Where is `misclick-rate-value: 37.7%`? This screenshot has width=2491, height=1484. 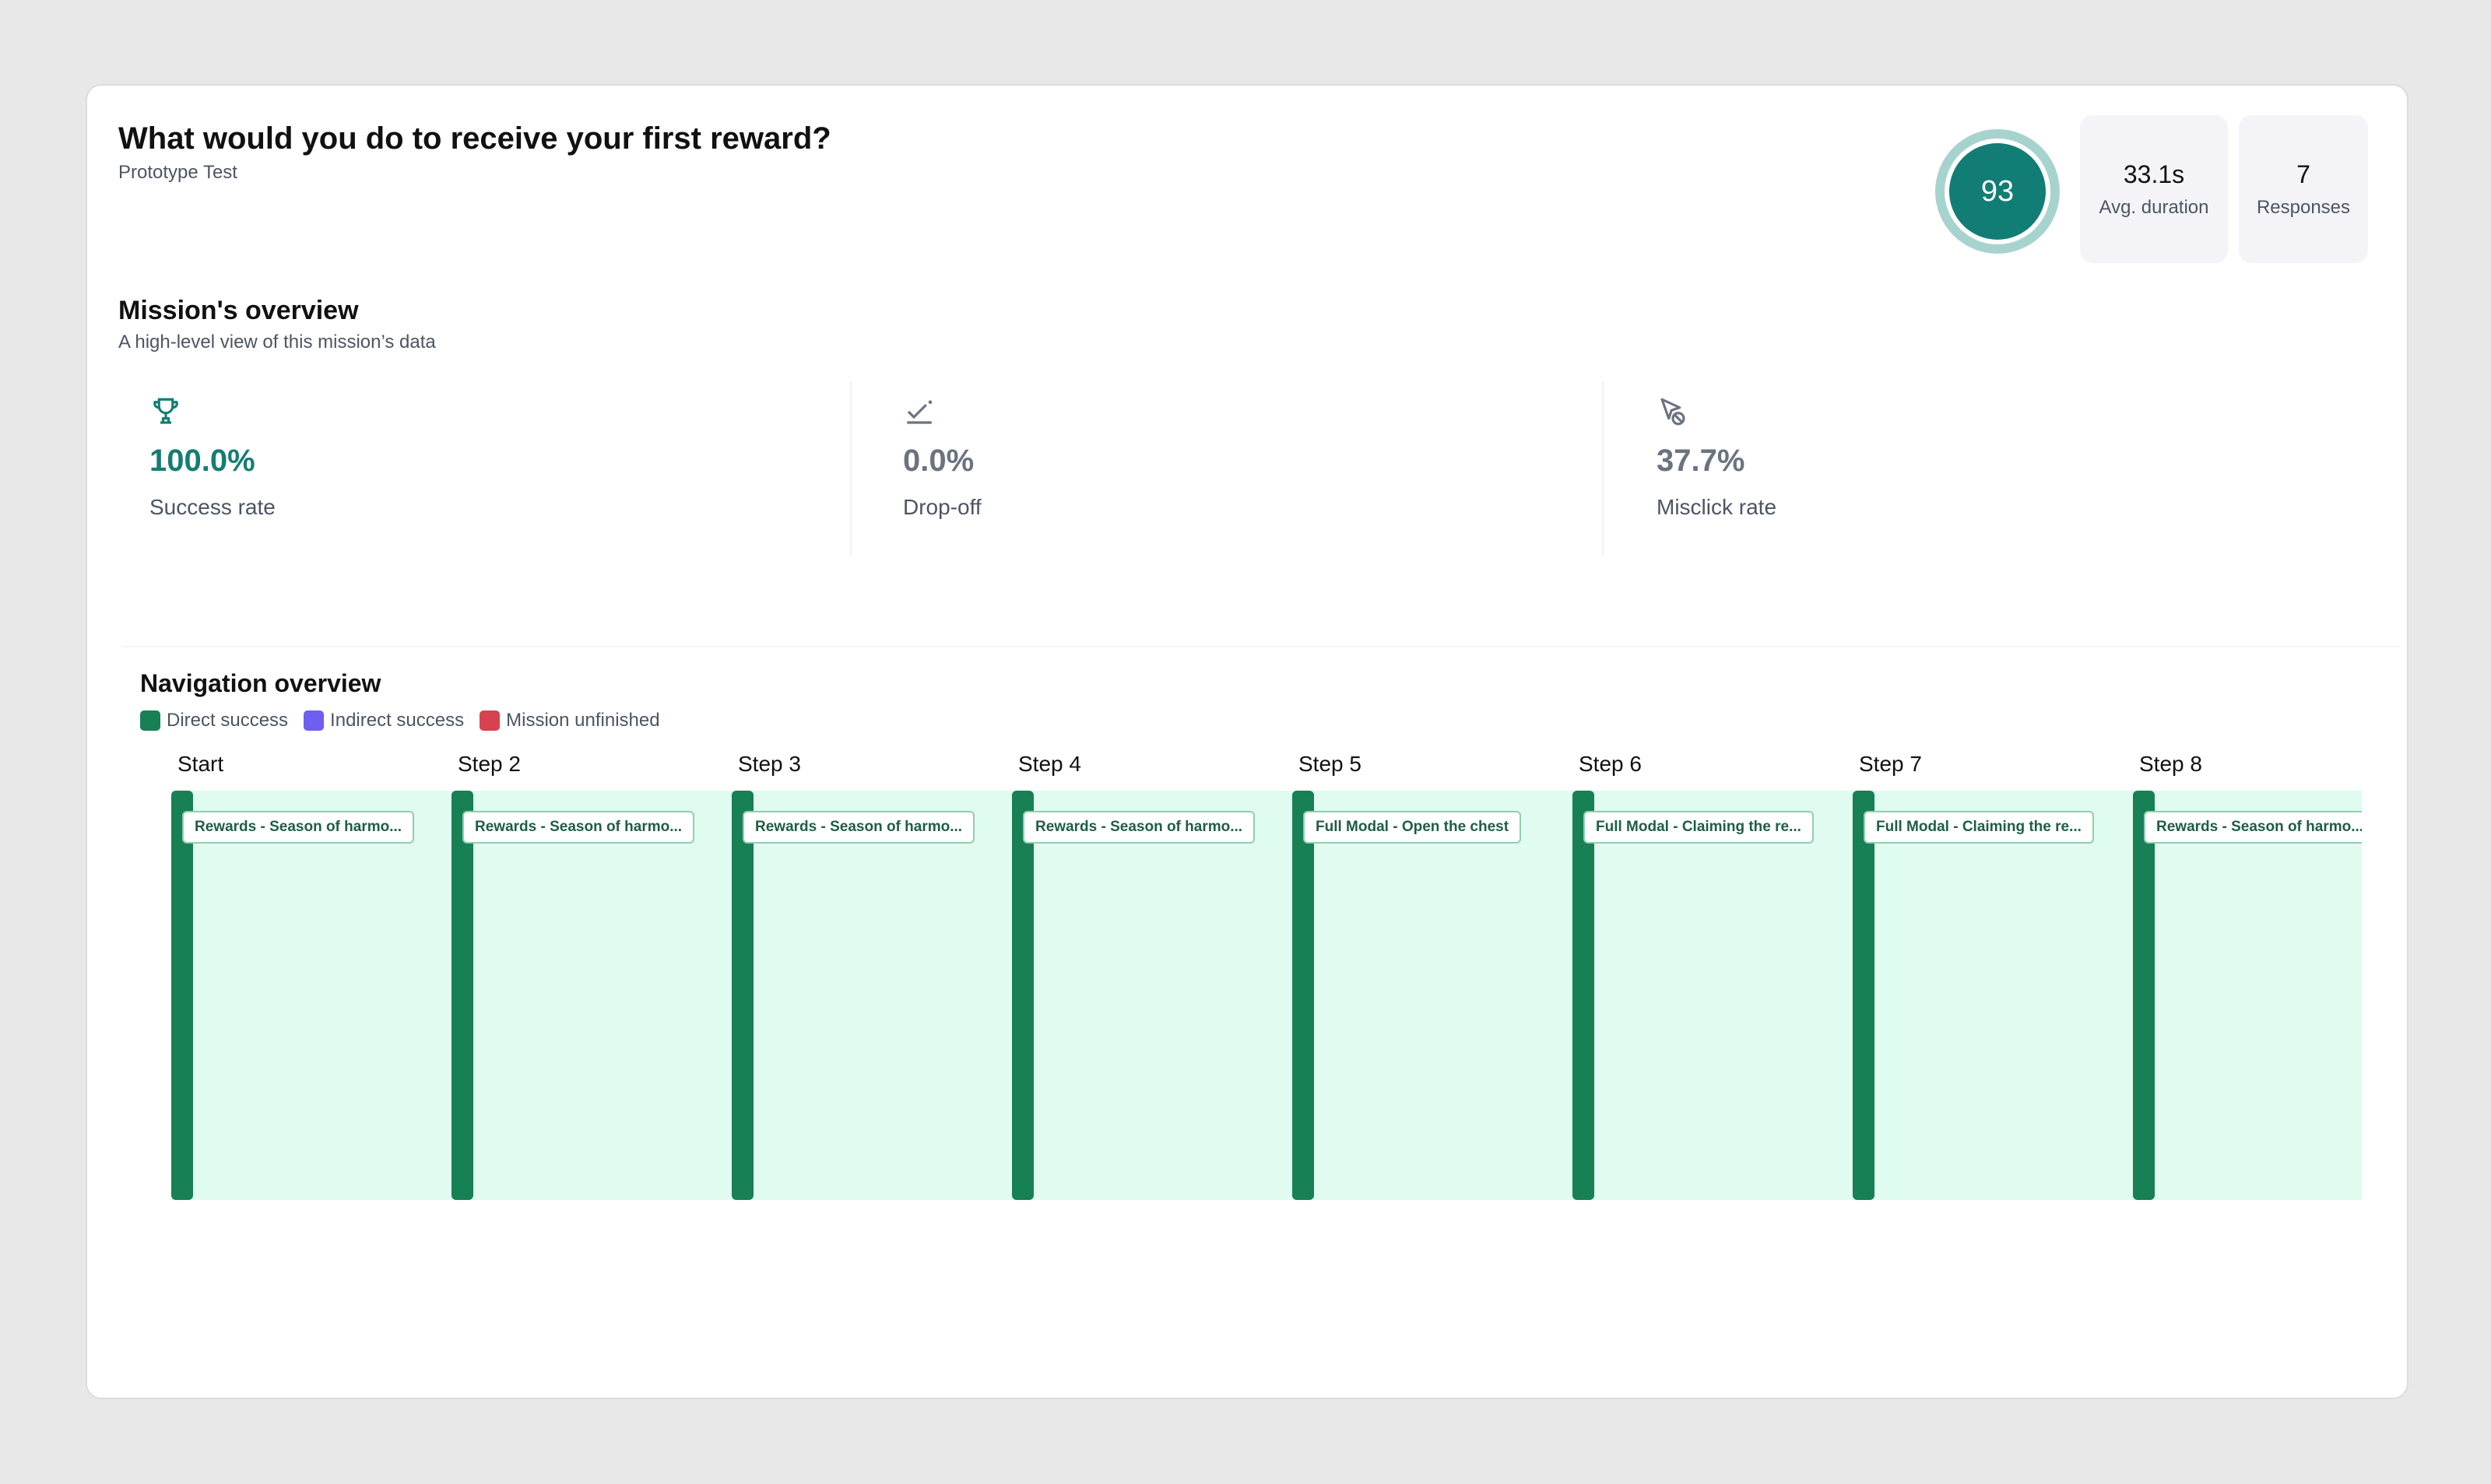
misclick-rate-value: 37.7% is located at coordinates (1701, 461).